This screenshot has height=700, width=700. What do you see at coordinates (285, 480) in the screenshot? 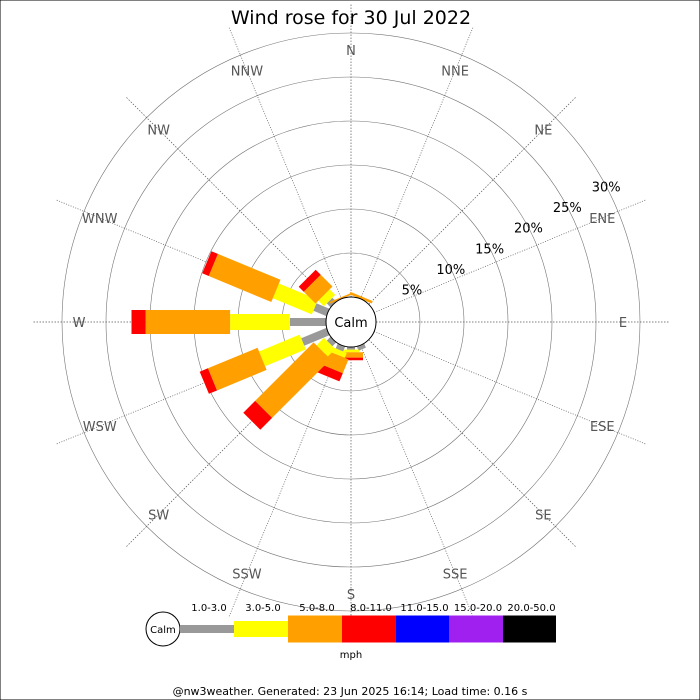
I see `spoke-ssw` at bounding box center [285, 480].